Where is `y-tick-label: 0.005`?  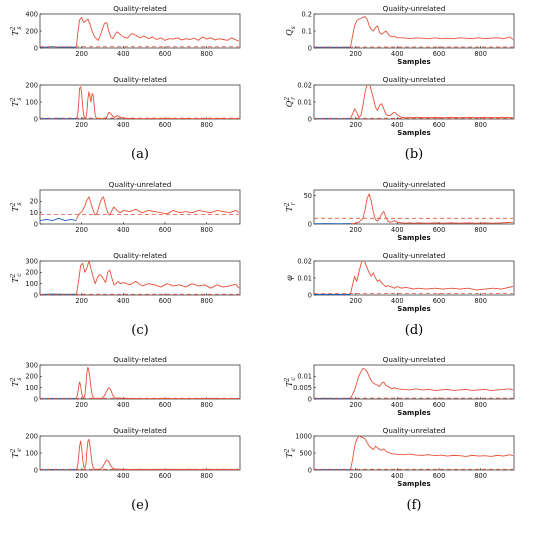 y-tick-label: 0.005 is located at coordinates (302, 388).